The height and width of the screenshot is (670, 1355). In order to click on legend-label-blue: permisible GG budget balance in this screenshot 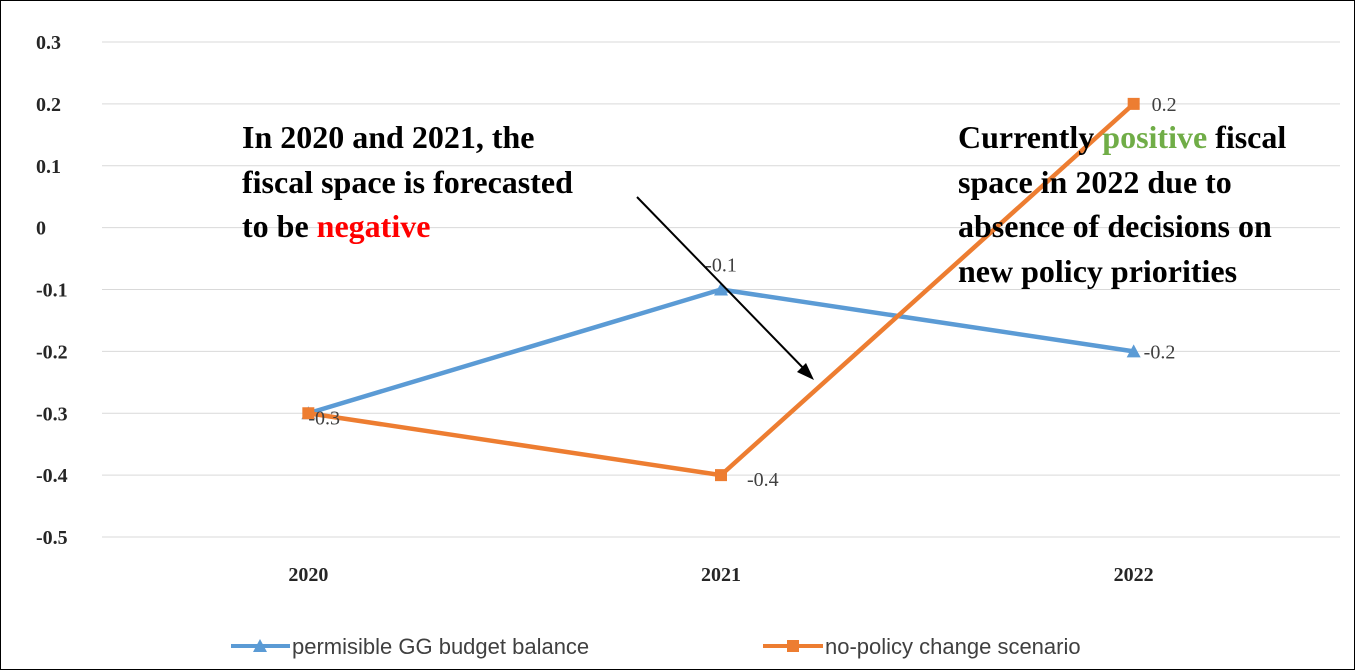, I will do `click(440, 646)`.